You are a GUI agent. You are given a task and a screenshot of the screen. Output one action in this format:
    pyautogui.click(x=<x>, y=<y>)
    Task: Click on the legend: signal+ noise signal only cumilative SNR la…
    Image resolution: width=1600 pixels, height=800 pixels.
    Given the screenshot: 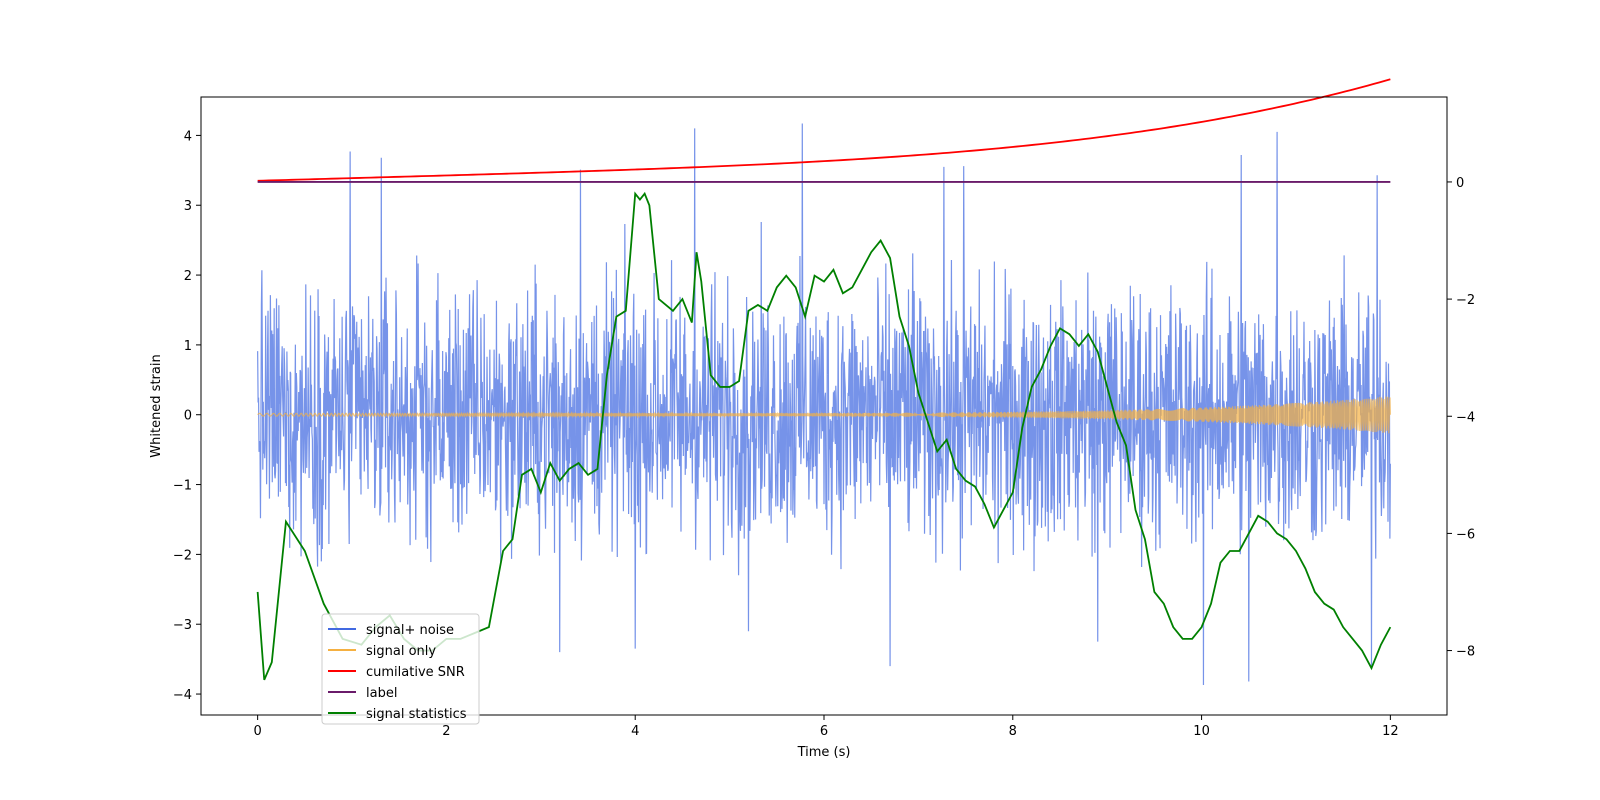 What is the action you would take?
    pyautogui.click(x=400, y=669)
    